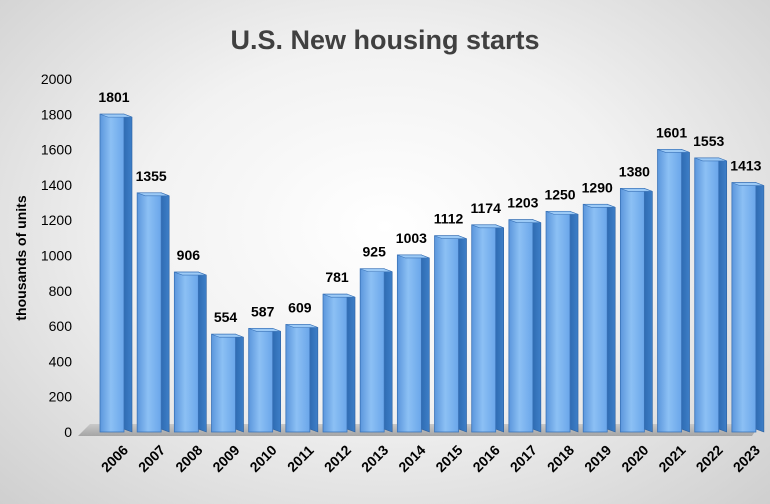 This screenshot has width=770, height=504. I want to click on y-axis-ticks: 0 200 400 600 800 1000 1200 1400 1600 1800 2000, so click(56, 255).